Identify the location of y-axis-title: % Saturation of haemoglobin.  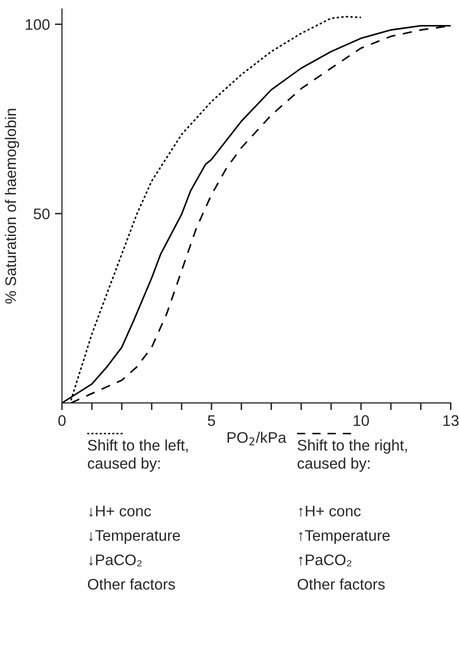
(12, 206).